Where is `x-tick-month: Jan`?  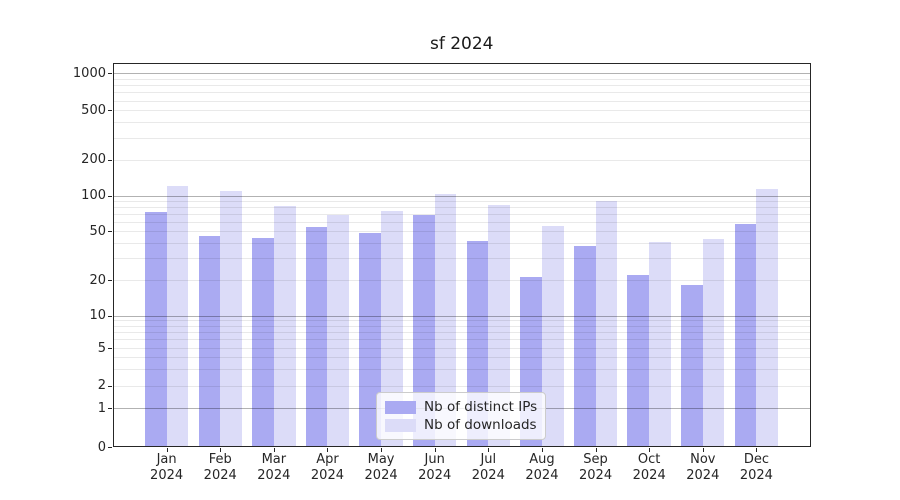 x-tick-month: Jan is located at coordinates (166, 459).